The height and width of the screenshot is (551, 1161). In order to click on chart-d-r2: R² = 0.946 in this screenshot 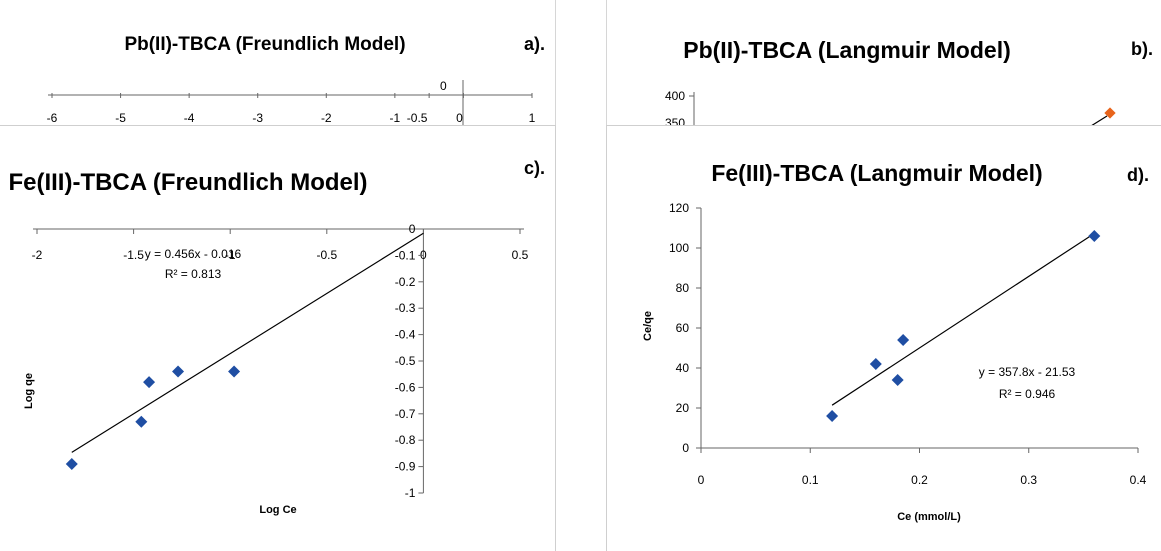, I will do `click(1027, 394)`.